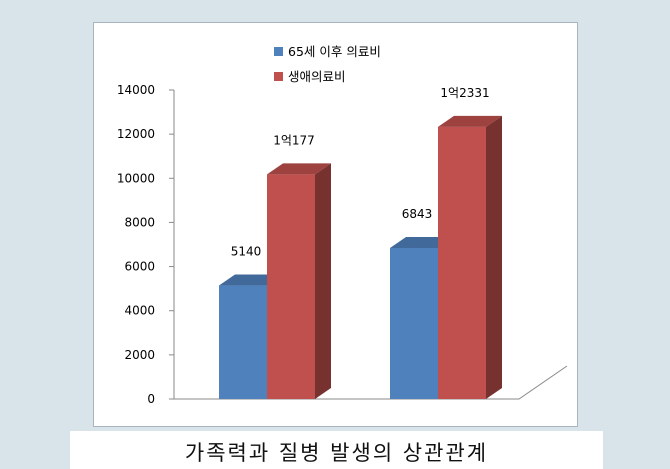  Describe the element at coordinates (336, 453) in the screenshot. I see `chart-caption: 가족력과 질병 발생의 상관관계` at that location.